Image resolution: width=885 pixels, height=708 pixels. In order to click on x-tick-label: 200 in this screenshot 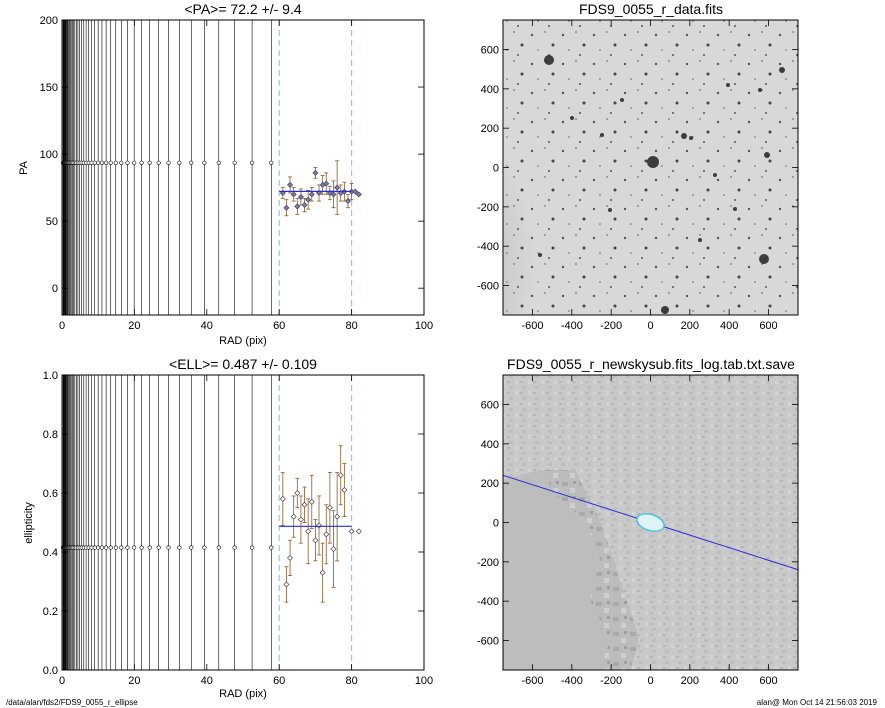, I will do `click(690, 681)`.